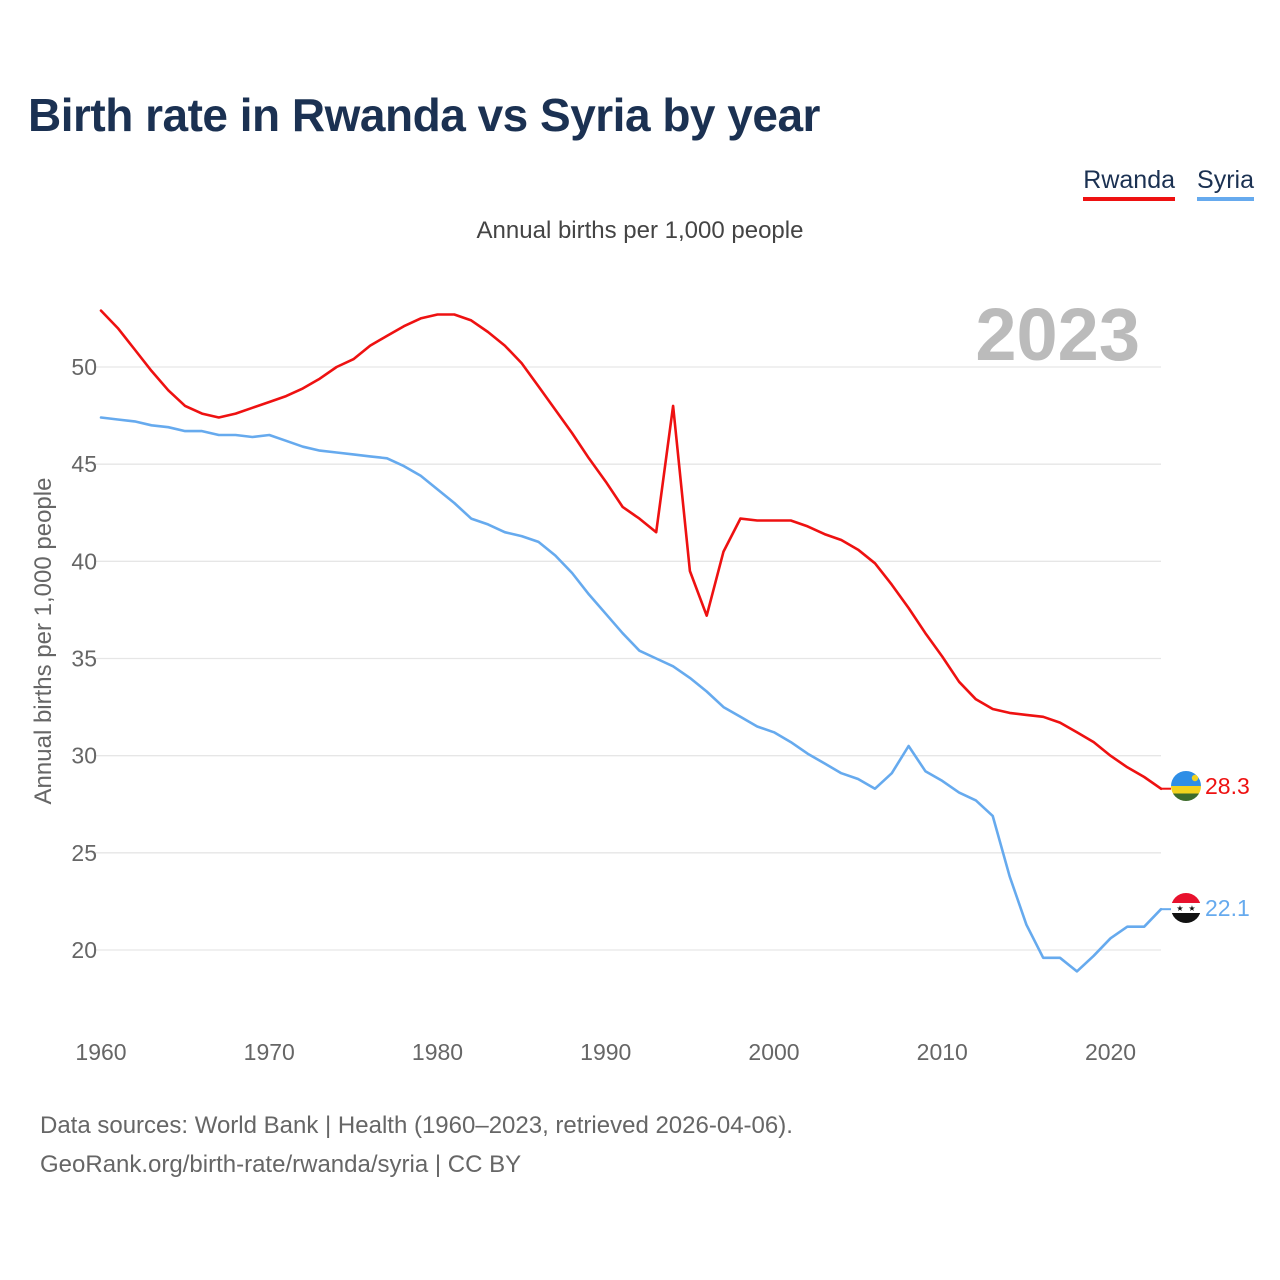 The height and width of the screenshot is (1280, 1280). I want to click on y-axis-ticks: 20 25 30 35 40 45 50, so click(84, 658).